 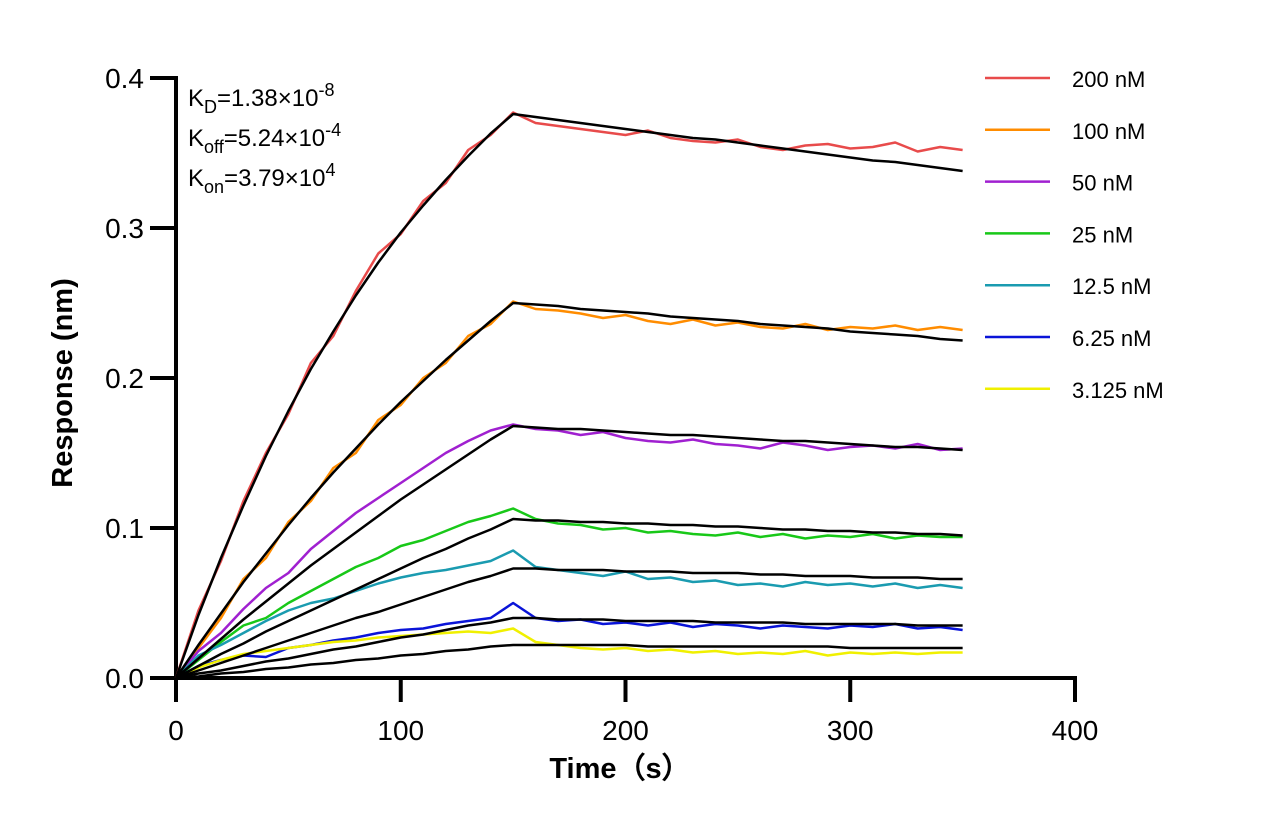 I want to click on y-tick-label: 0.2, so click(x=124, y=378).